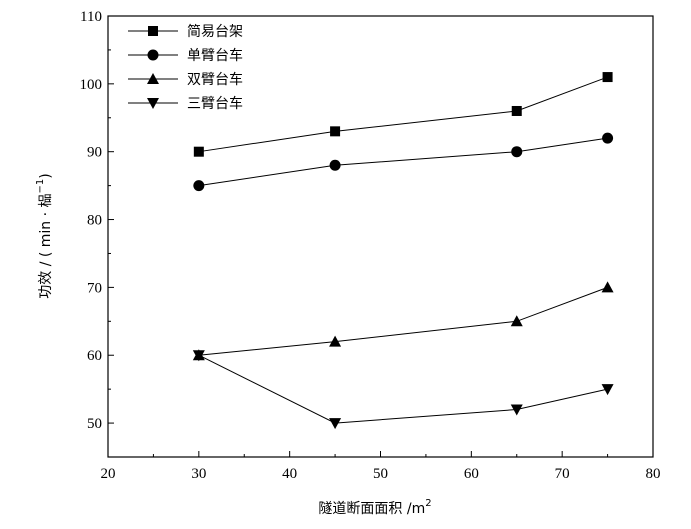 Image resolution: width=691 pixels, height=529 pixels. I want to click on x-axis-title: 隧道断面面积 /m2, so click(374, 507).